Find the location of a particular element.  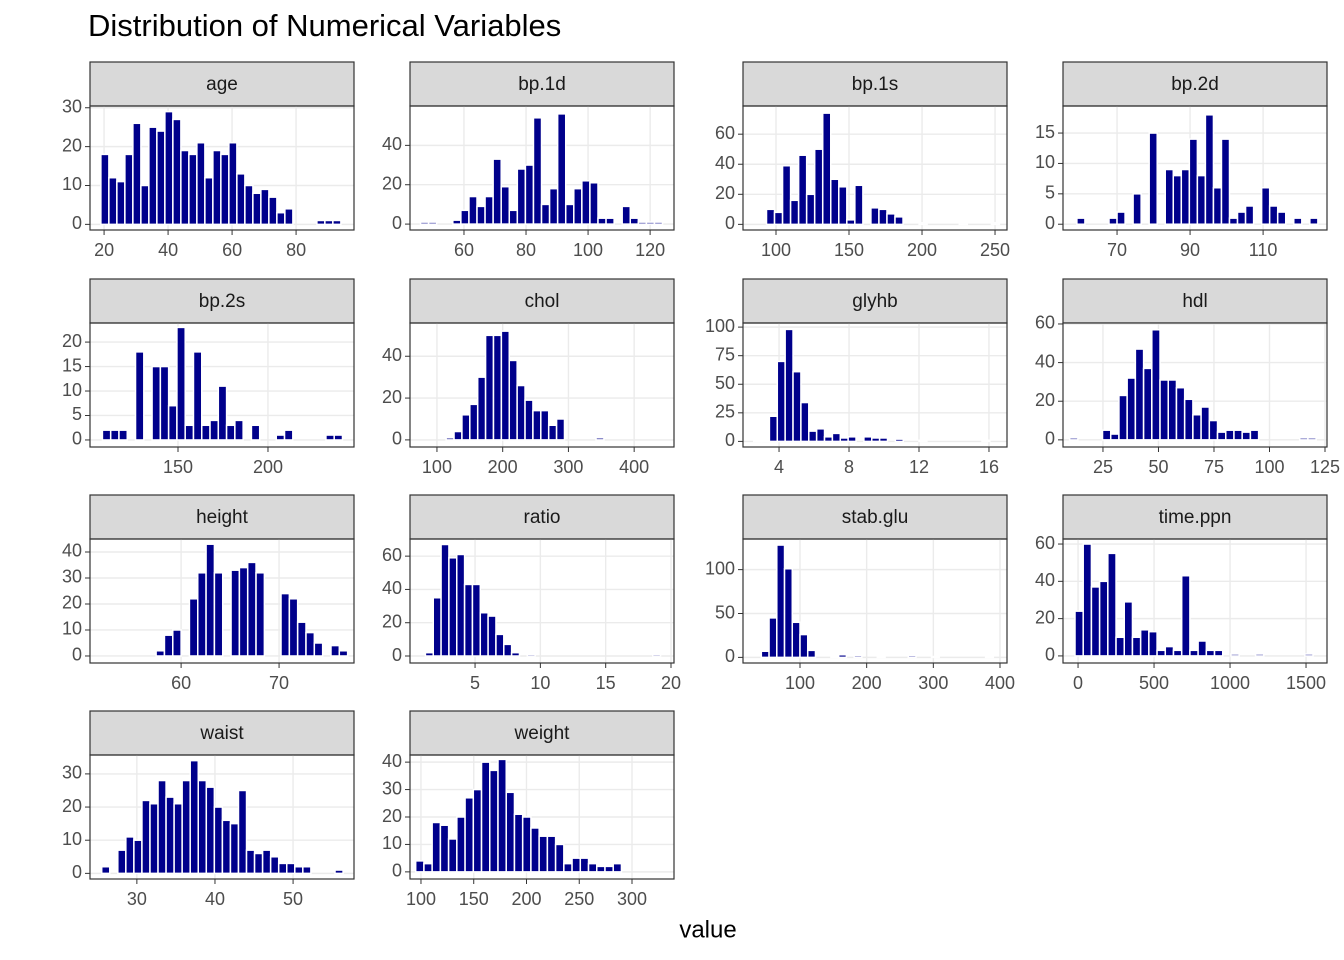

strip-label: time.ppn is located at coordinates (1195, 517).